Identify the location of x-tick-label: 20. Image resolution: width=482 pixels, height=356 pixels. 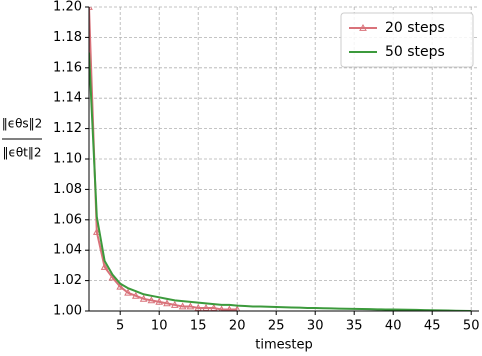
(237, 326).